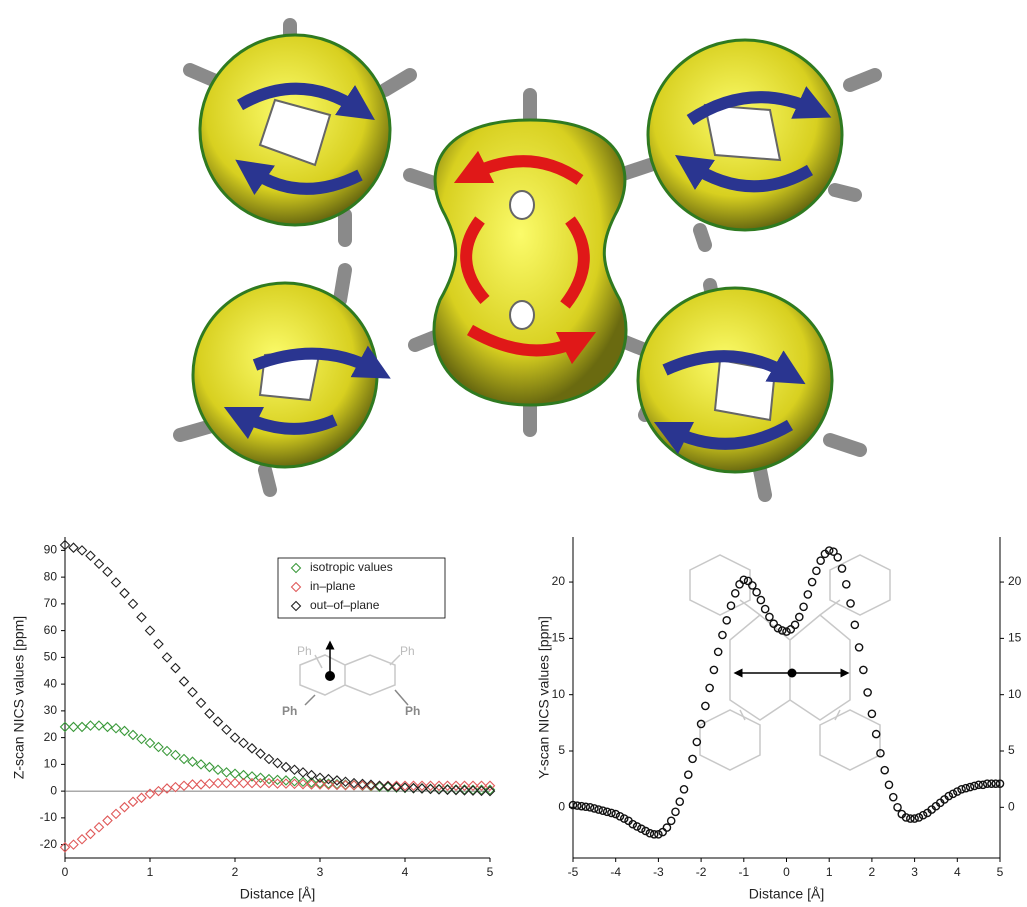 The width and height of the screenshot is (1027, 907). I want to click on y-tick-label: 60, so click(51, 630).